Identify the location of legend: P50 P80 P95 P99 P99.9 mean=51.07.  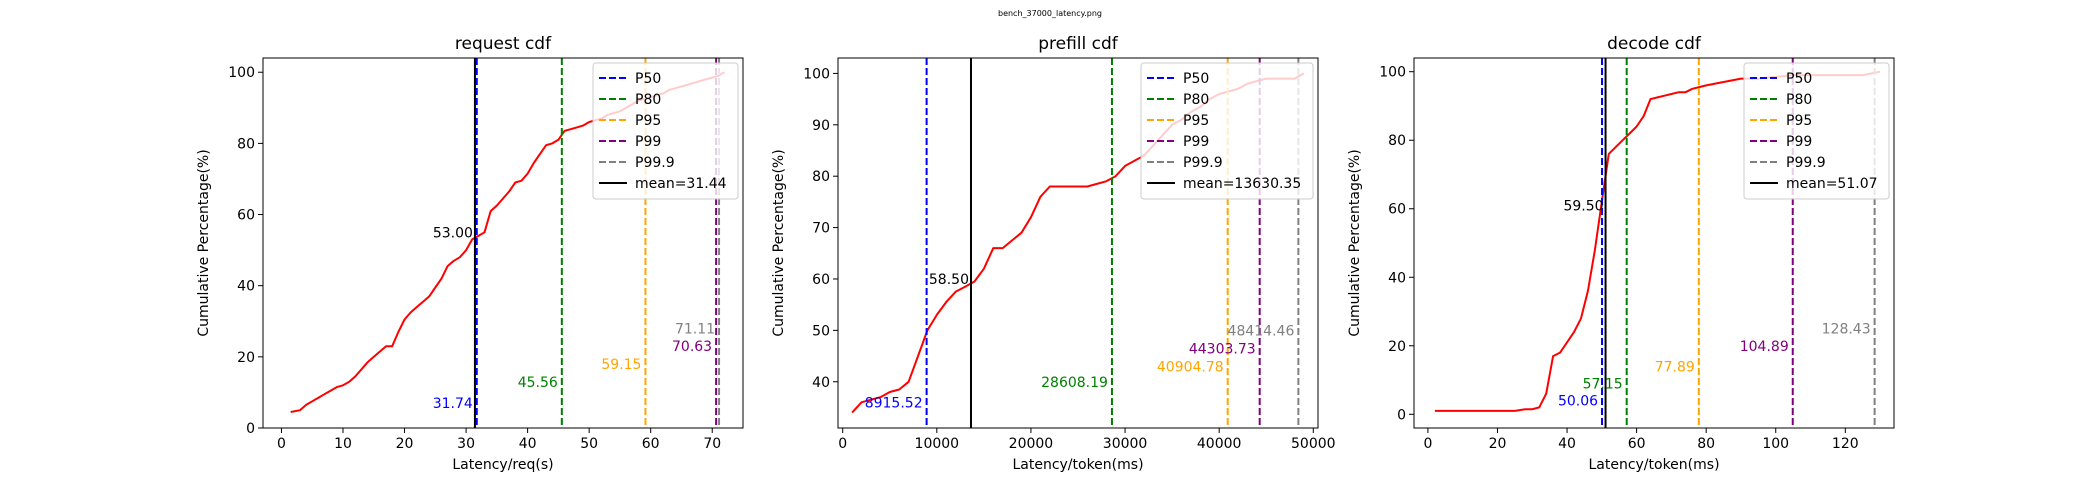
(1816, 131).